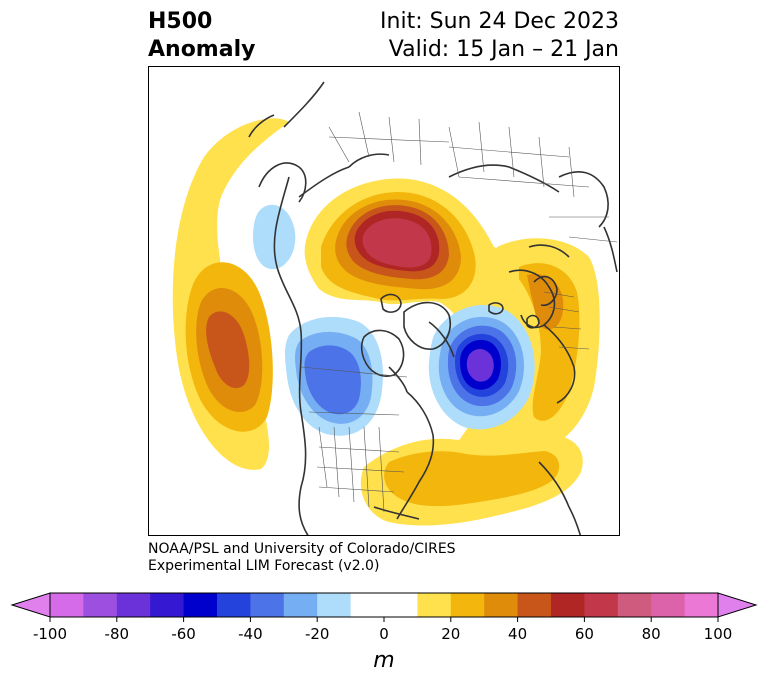 This screenshot has width=768, height=686. What do you see at coordinates (250, 634) in the screenshot?
I see `colorbar-tick-label: -40` at bounding box center [250, 634].